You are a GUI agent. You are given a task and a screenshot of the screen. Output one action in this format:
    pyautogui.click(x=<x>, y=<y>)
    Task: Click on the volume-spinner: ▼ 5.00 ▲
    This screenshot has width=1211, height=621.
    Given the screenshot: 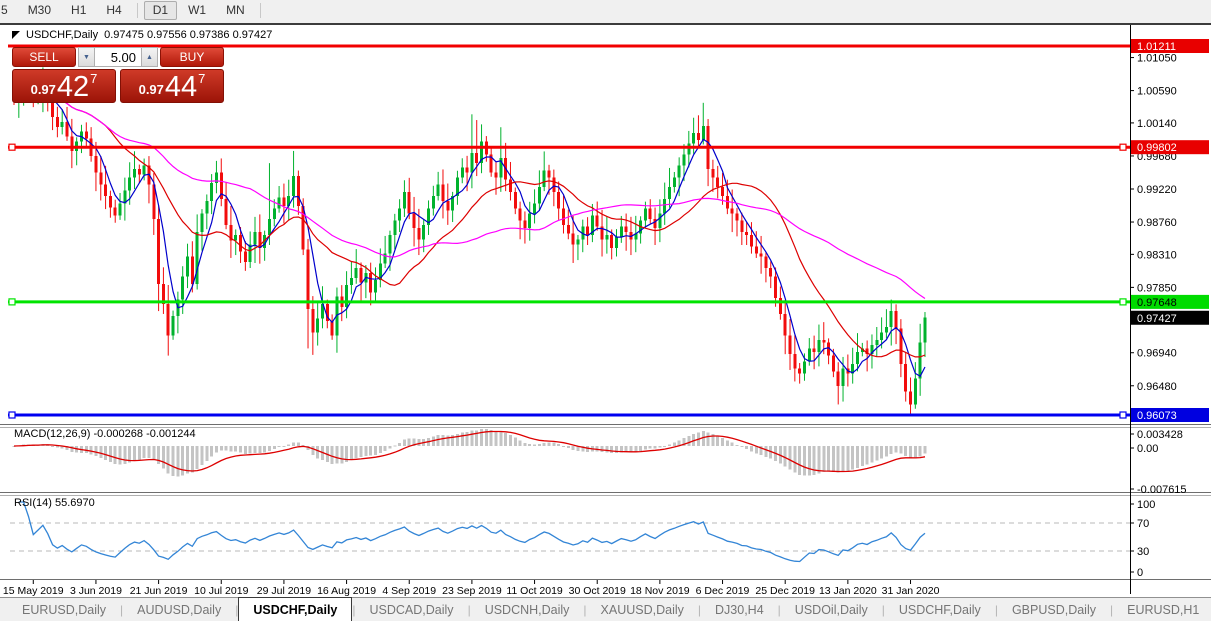 What is the action you would take?
    pyautogui.click(x=118, y=57)
    